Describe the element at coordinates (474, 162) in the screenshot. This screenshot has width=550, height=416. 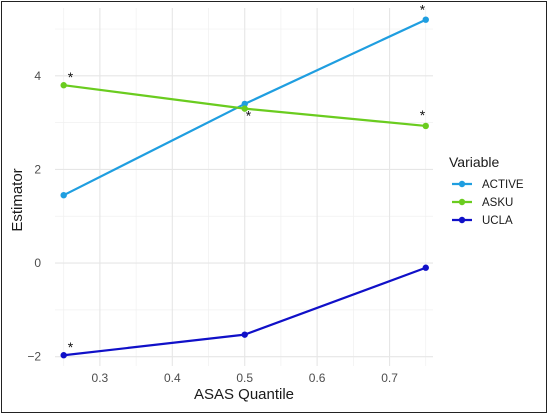
I see `legend-title: Variable` at that location.